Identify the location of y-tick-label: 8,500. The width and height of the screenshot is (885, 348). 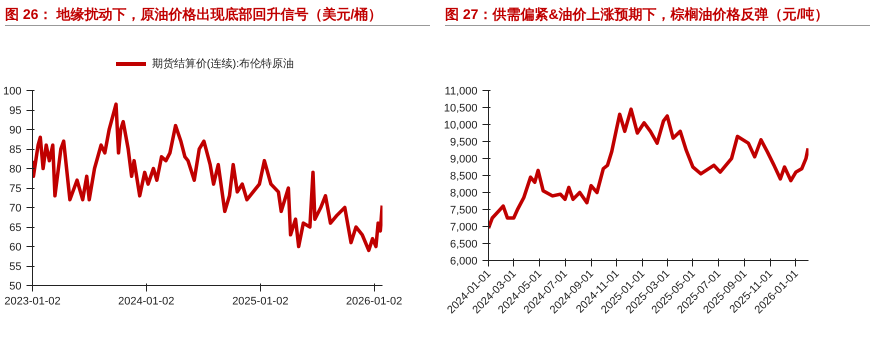
(464, 176).